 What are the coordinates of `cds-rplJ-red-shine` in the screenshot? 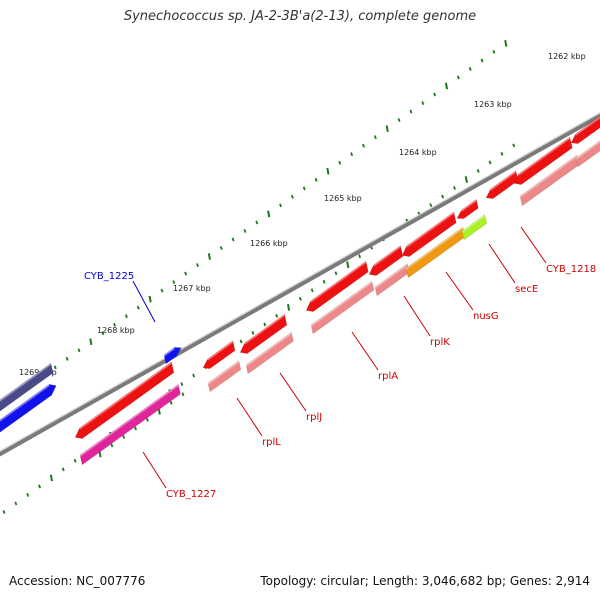 It's located at (264, 329).